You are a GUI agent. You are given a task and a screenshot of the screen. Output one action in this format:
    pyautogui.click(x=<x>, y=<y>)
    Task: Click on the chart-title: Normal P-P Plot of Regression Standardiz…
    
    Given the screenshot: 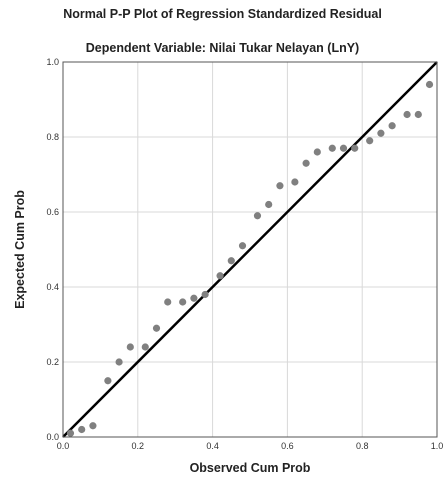 What is the action you would take?
    pyautogui.click(x=222, y=14)
    